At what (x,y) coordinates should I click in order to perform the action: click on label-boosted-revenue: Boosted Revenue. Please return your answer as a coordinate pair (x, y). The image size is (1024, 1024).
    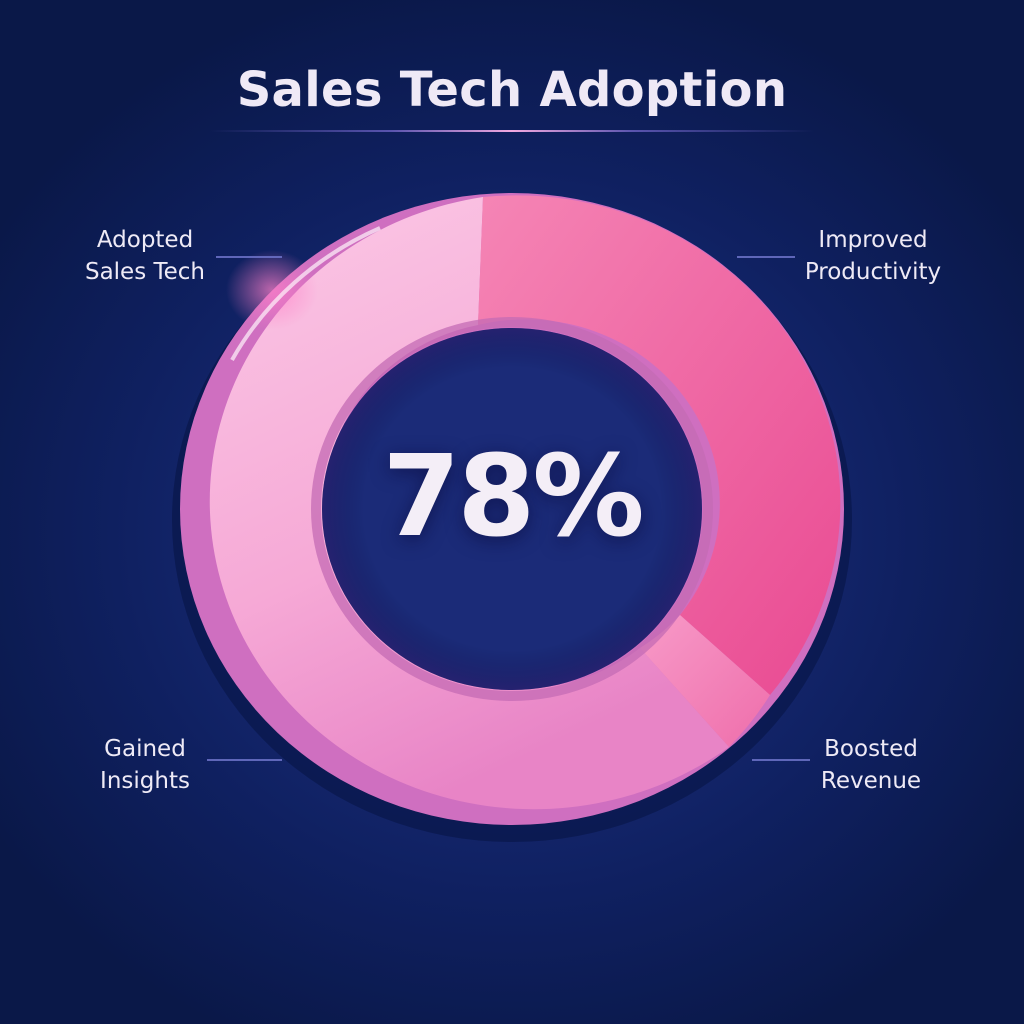
    Looking at the image, I should click on (871, 765).